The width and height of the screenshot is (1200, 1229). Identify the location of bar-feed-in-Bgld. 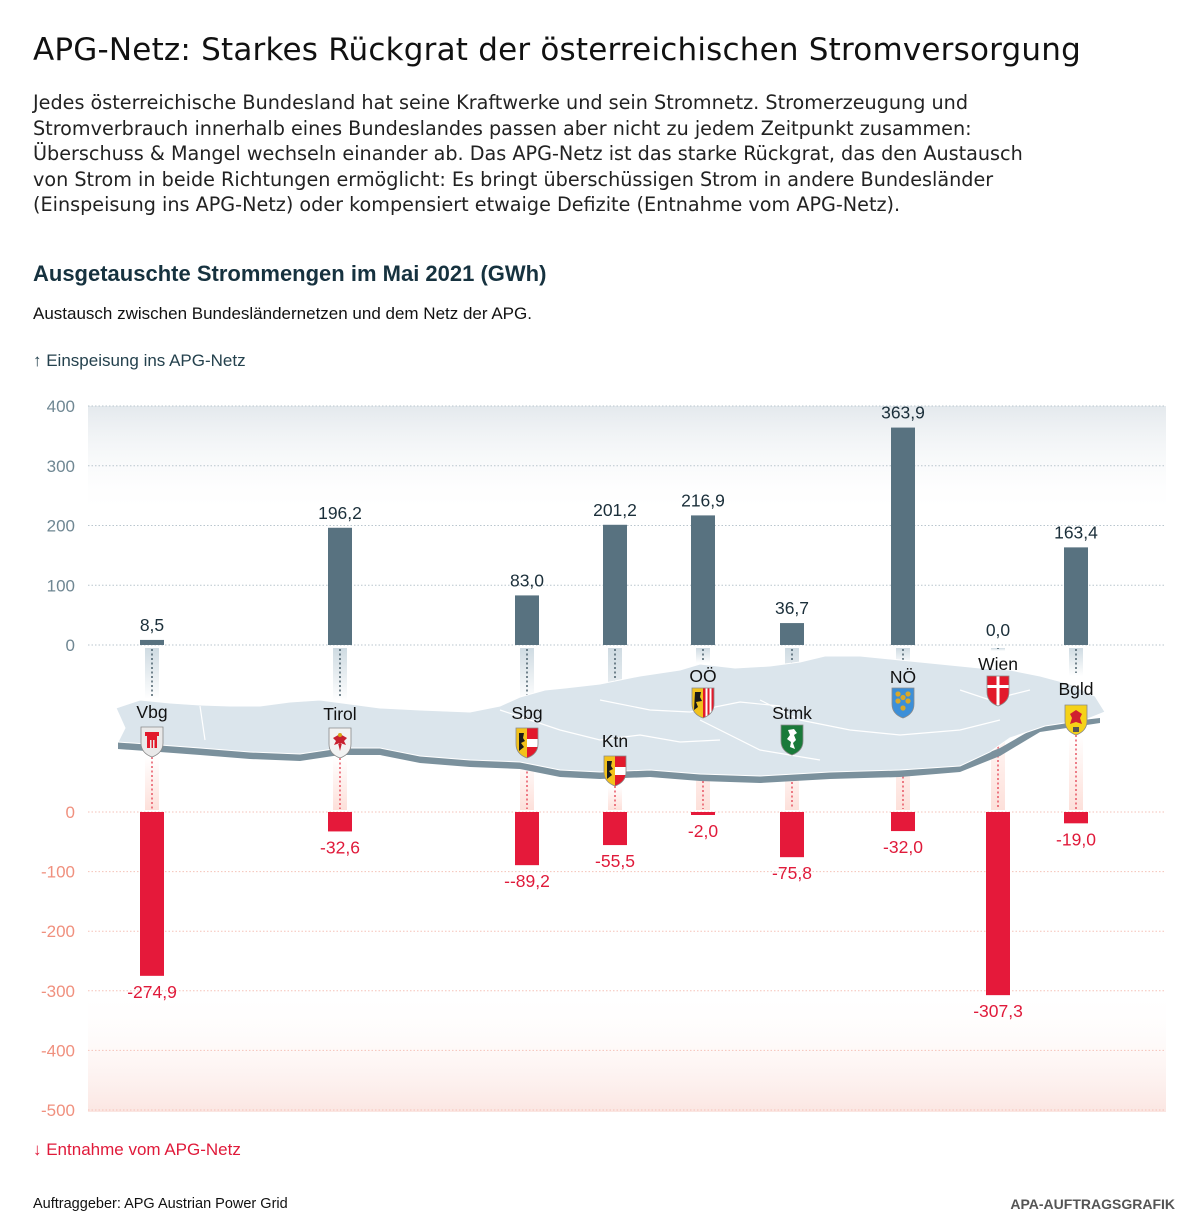
(1076, 596).